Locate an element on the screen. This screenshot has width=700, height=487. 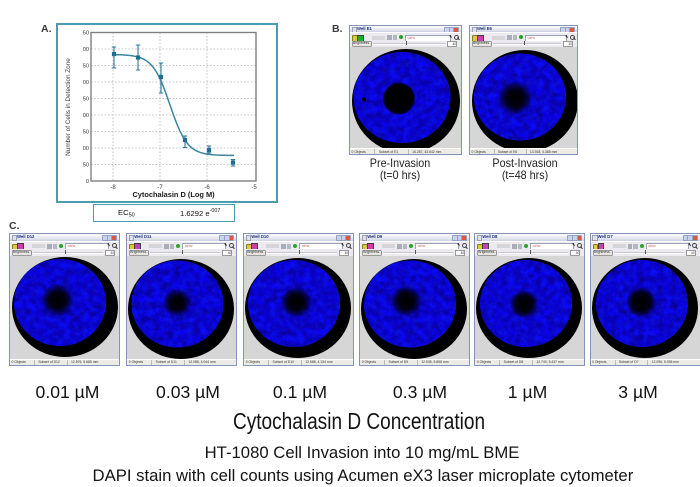
svg-text: -8 is located at coordinates (113, 188).